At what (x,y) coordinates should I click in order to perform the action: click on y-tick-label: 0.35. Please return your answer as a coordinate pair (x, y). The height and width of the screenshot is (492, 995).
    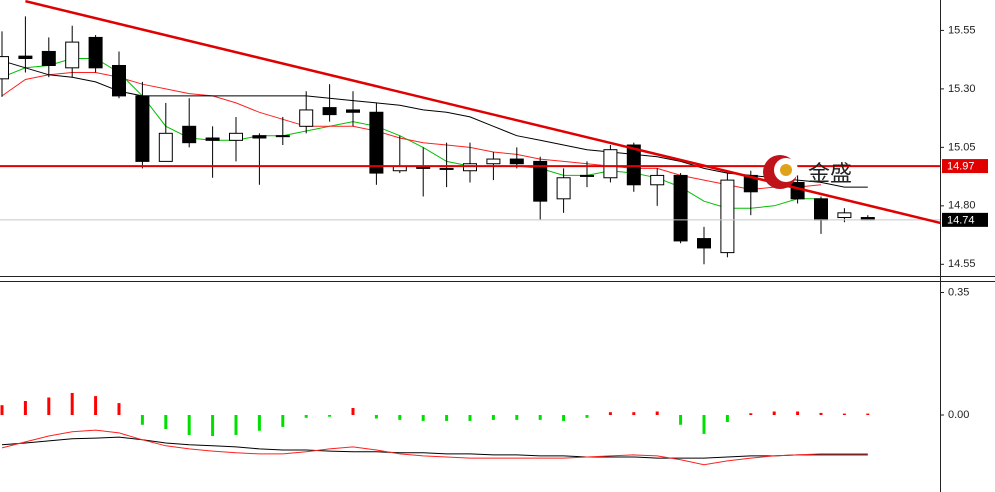
    Looking at the image, I should click on (958, 292).